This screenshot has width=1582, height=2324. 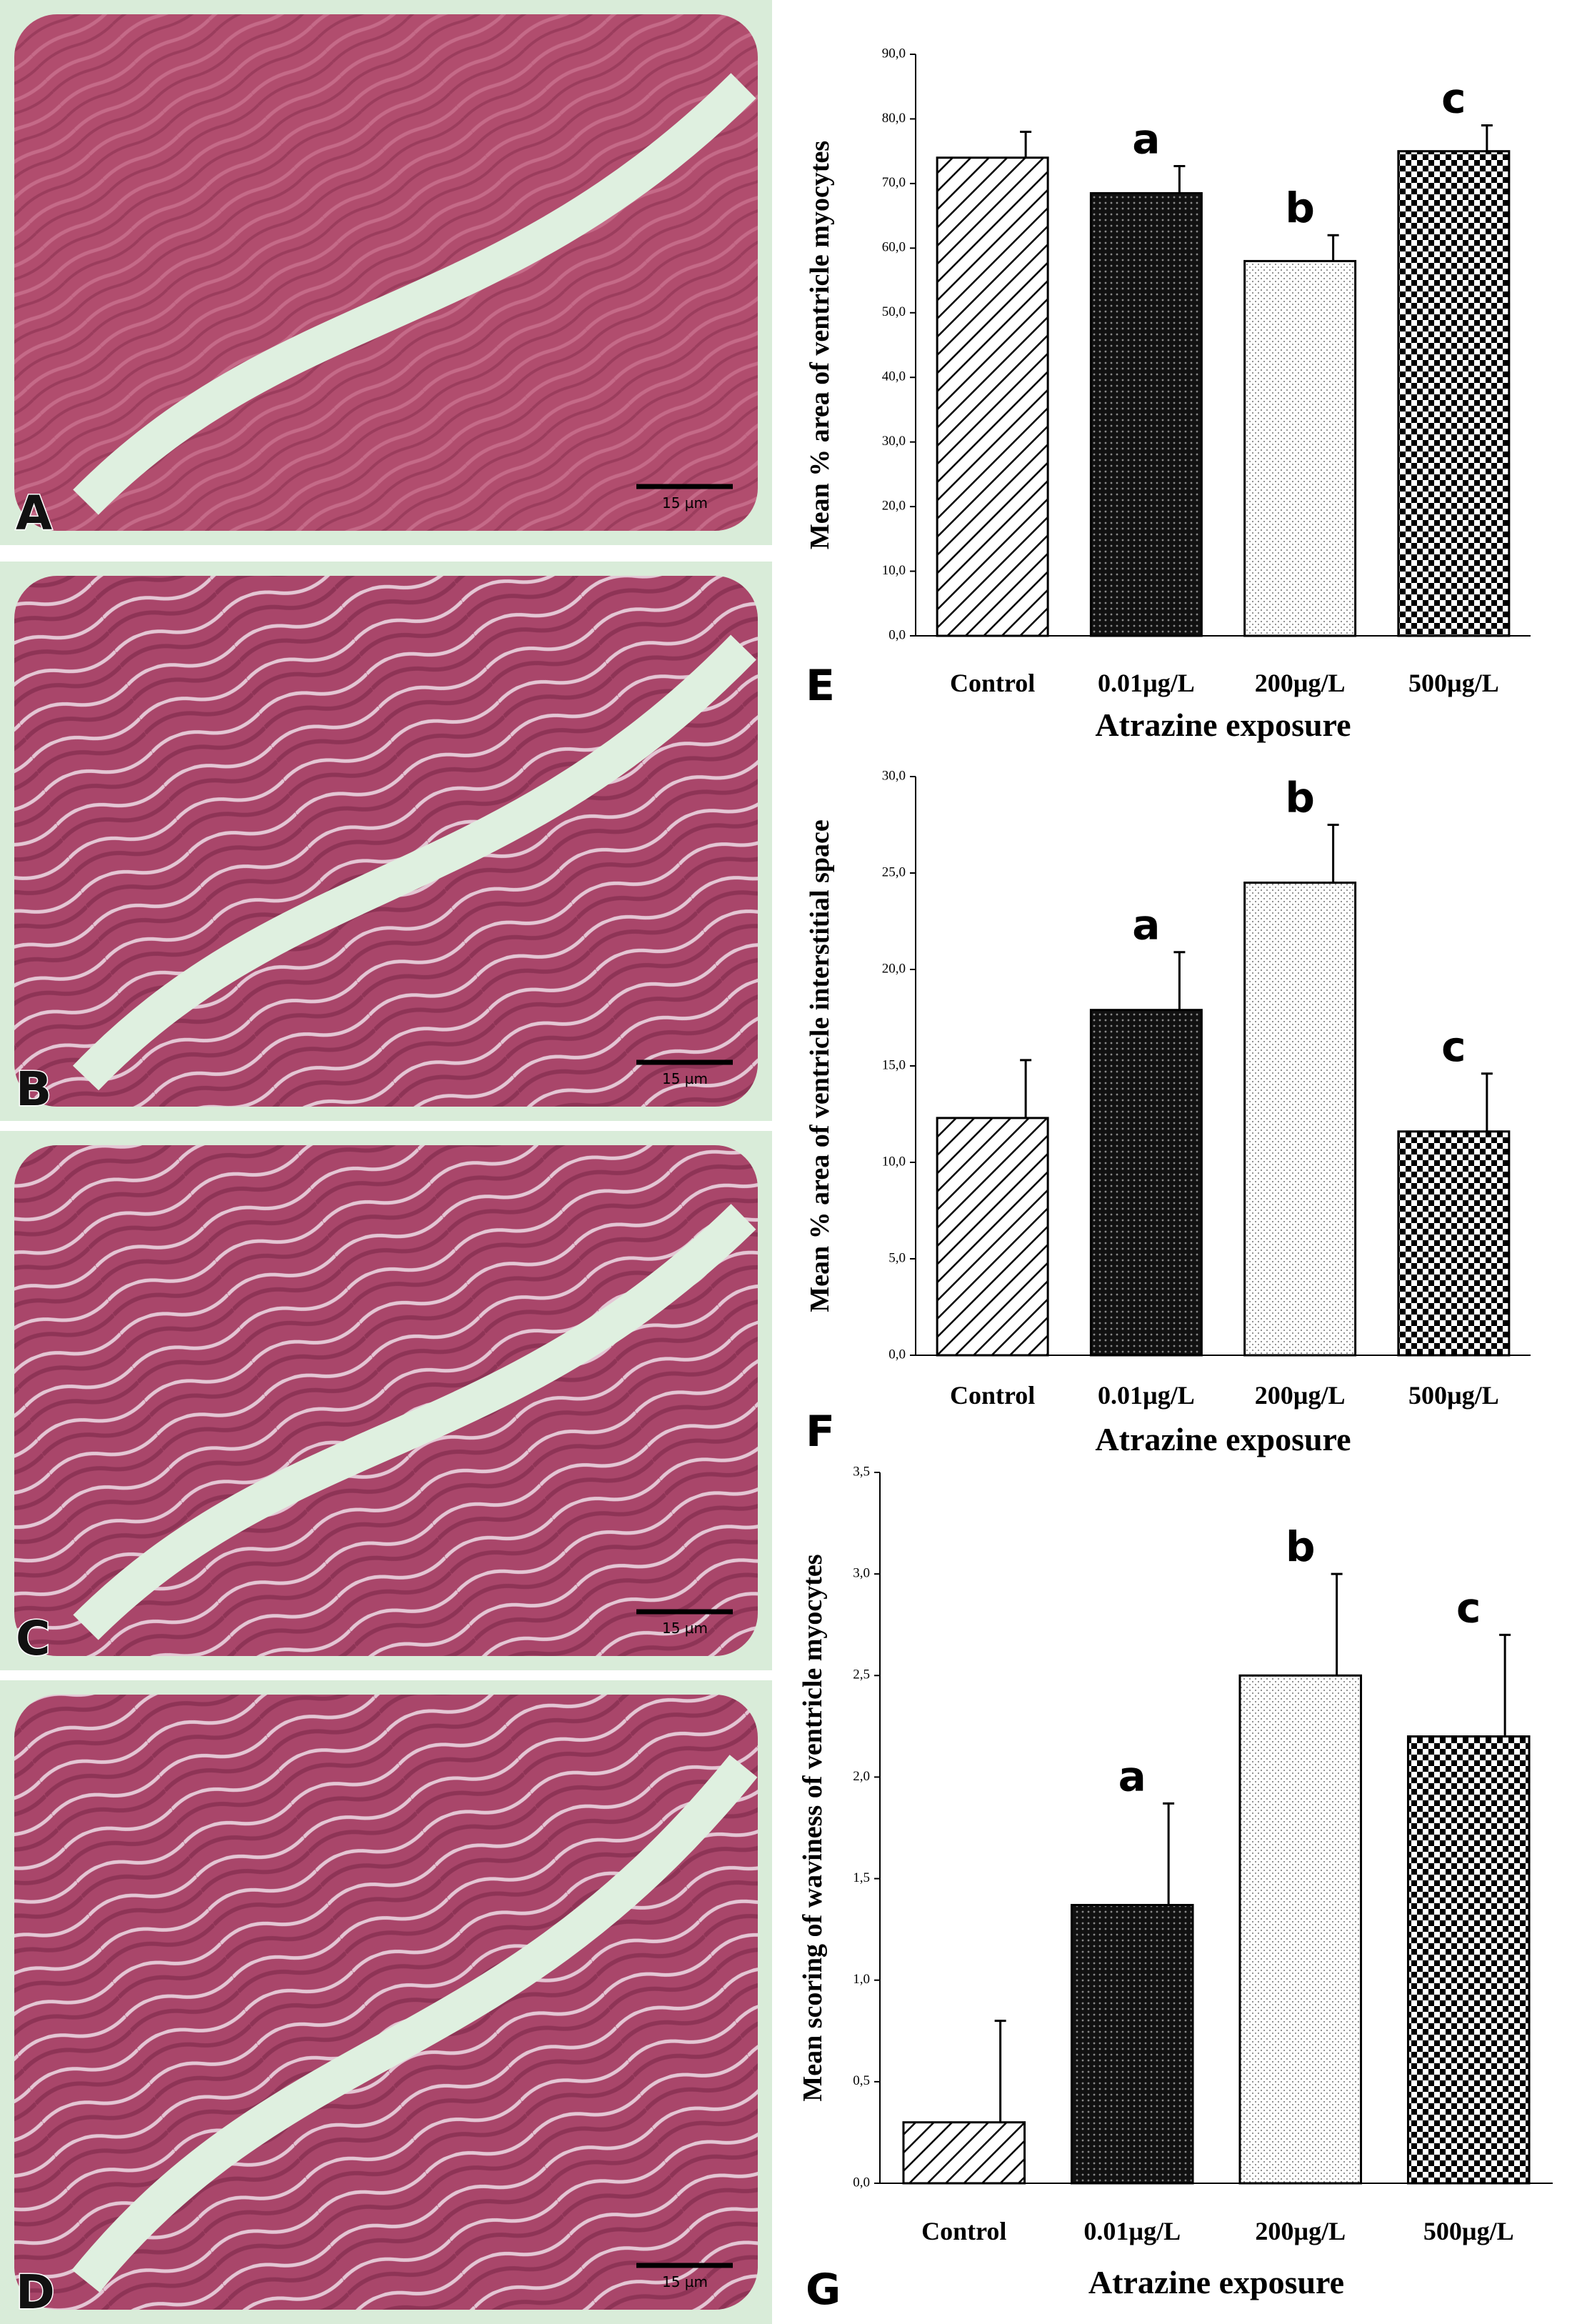 I want to click on y-tick-label: 50,0, so click(x=894, y=311).